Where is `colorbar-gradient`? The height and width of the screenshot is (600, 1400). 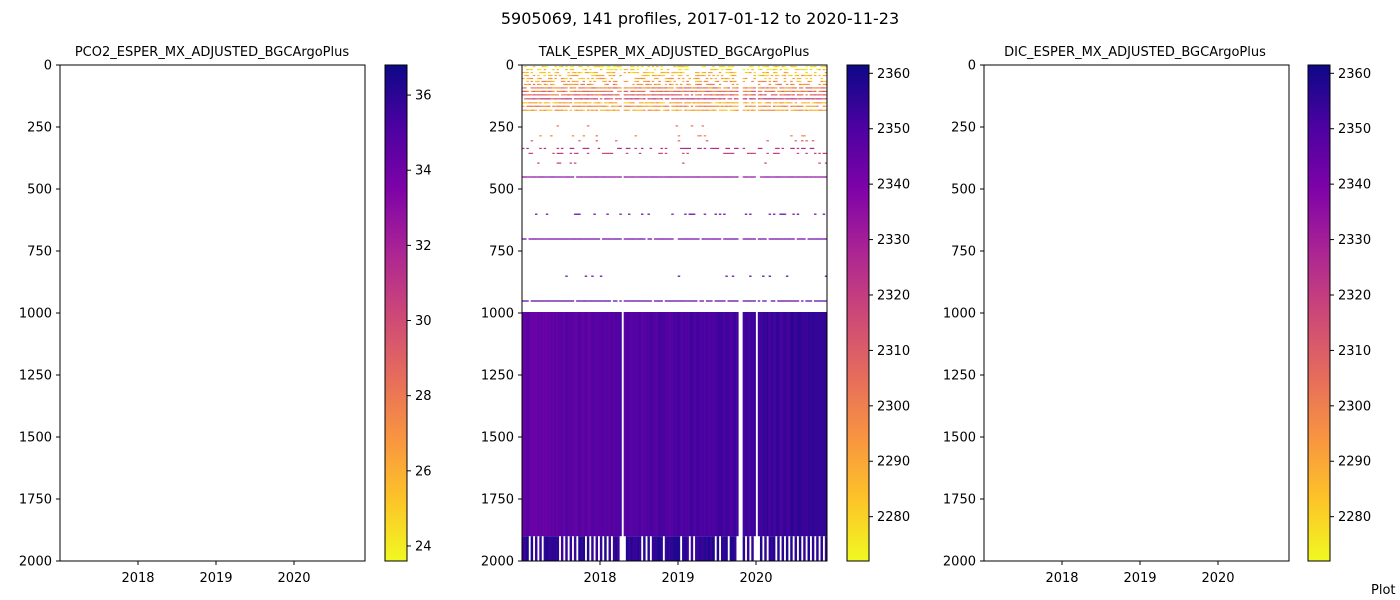 colorbar-gradient is located at coordinates (1319, 313).